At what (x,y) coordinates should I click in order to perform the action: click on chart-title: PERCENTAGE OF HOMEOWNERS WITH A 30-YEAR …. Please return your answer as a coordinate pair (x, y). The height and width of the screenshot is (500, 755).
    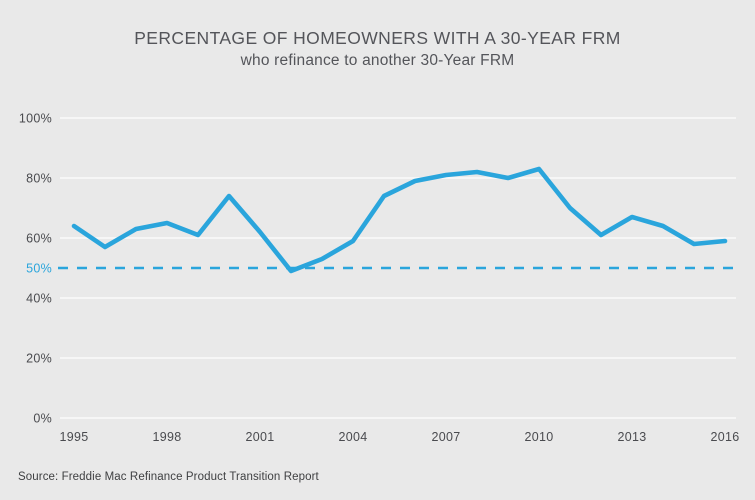
    Looking at the image, I should click on (377, 38).